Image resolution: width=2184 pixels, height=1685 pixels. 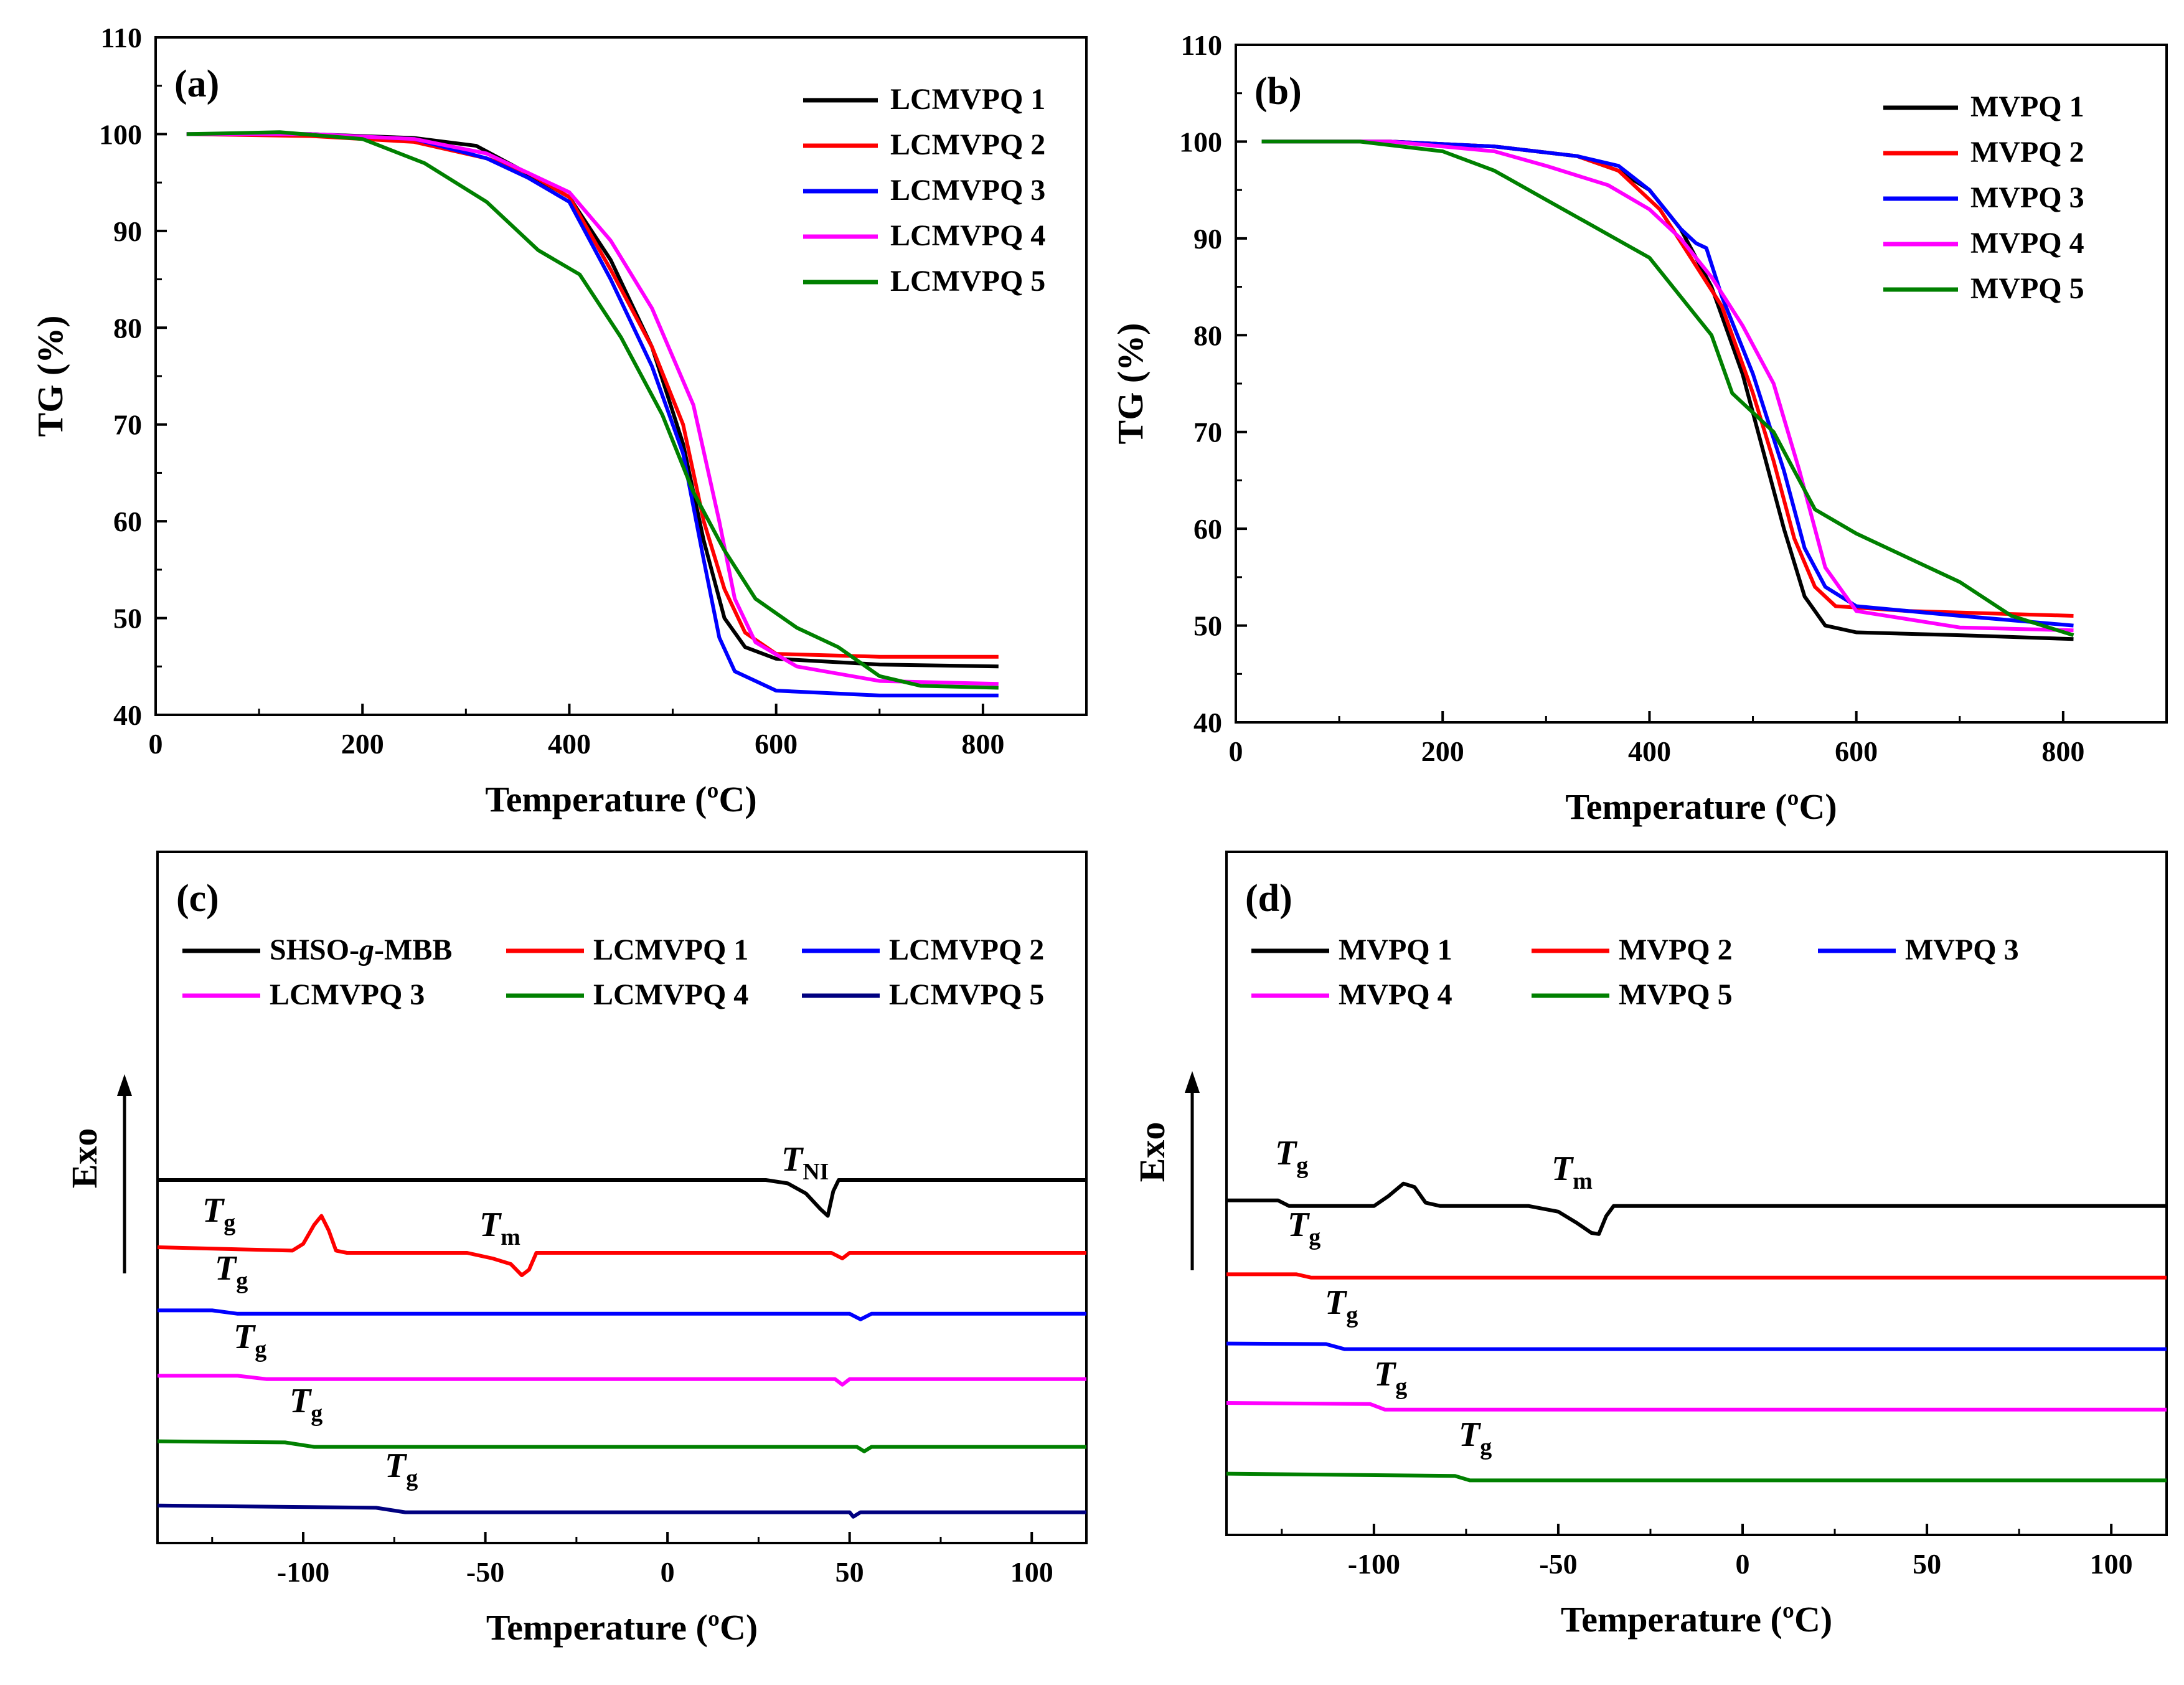 What do you see at coordinates (315, 950) in the screenshot?
I see `legend-label-part: SHSO-` at bounding box center [315, 950].